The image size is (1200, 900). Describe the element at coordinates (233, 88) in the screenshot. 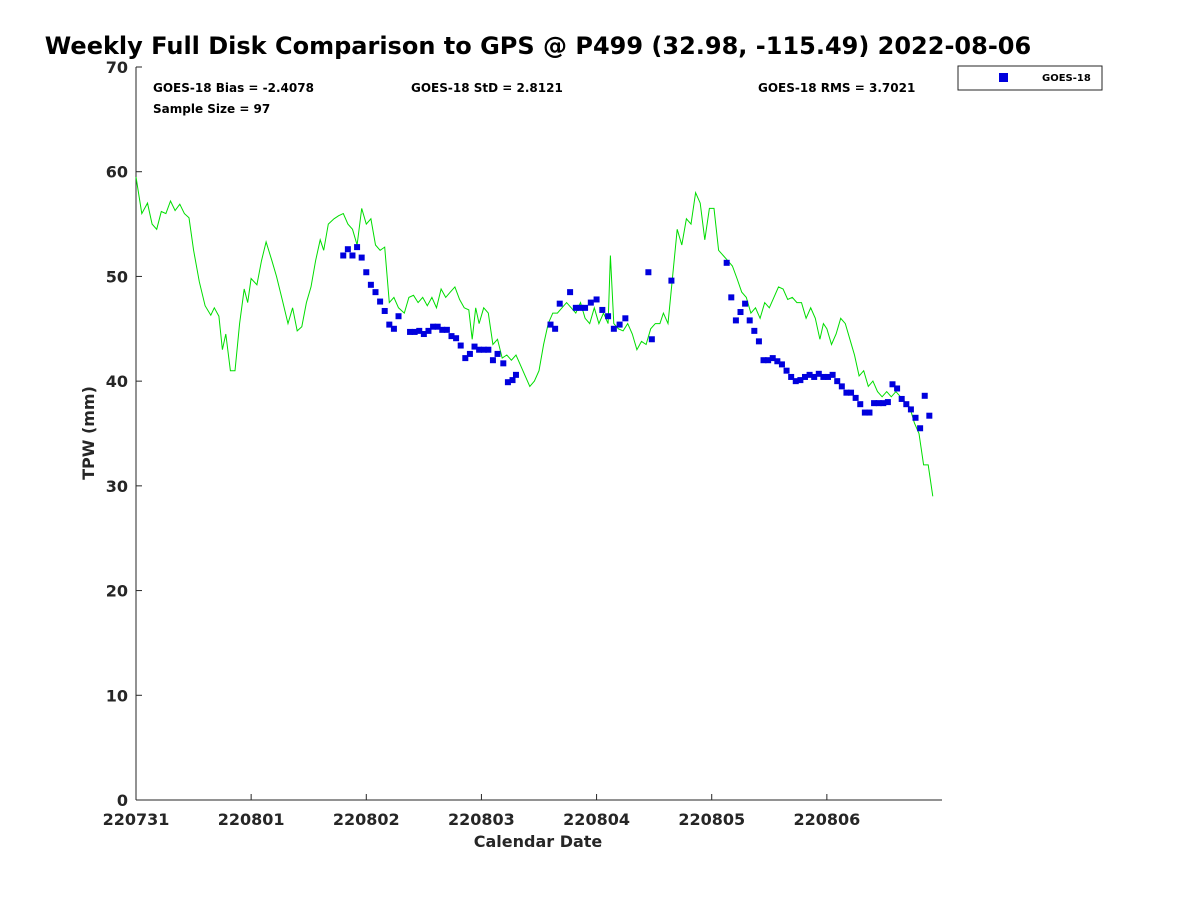

I see `bias-stat: GOES-18 Bias = -2.4078` at that location.